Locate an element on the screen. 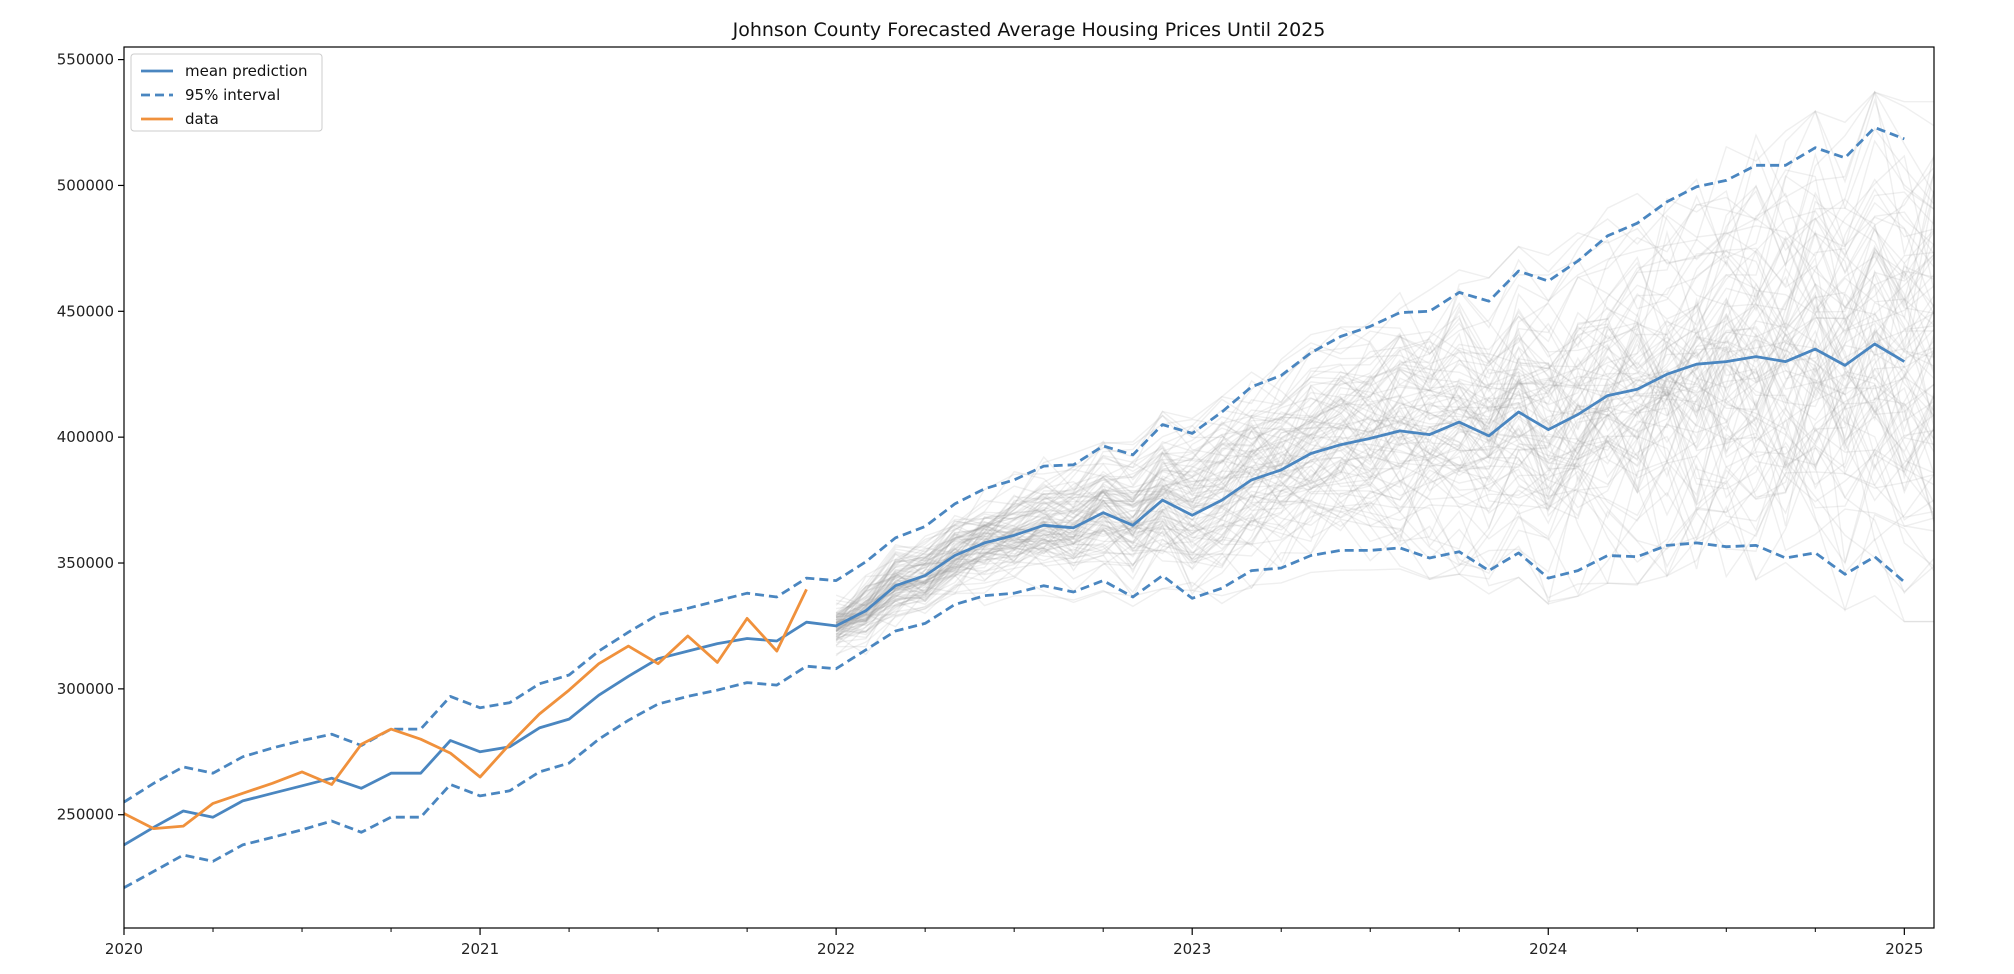  legend: mean prediction 95% interval data is located at coordinates (226, 92).